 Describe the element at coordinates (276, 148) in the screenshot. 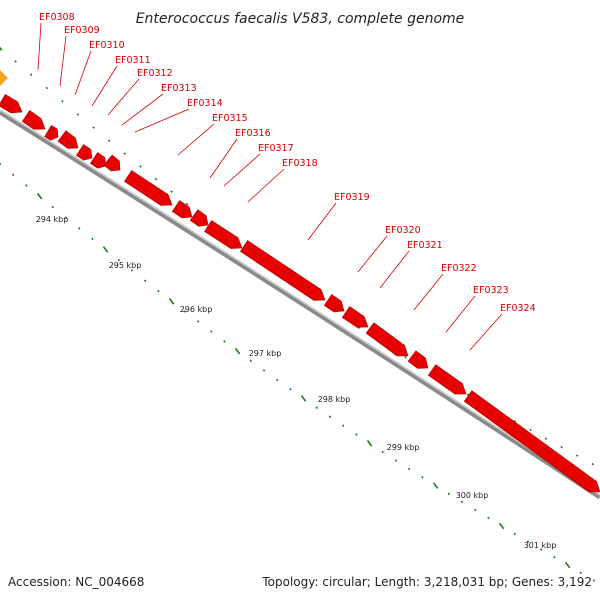

I see `gene-label: EF0317` at that location.